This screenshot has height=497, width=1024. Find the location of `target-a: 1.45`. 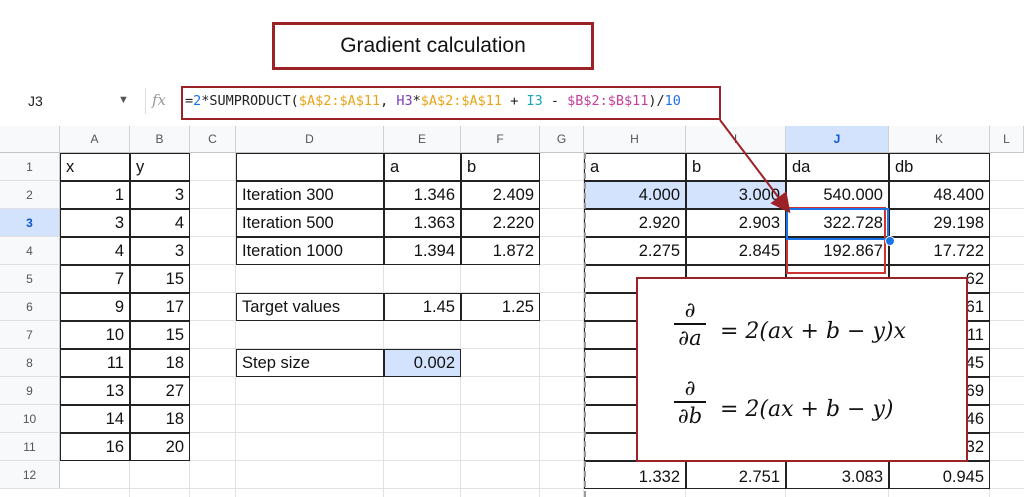

target-a: 1.45 is located at coordinates (422, 307).